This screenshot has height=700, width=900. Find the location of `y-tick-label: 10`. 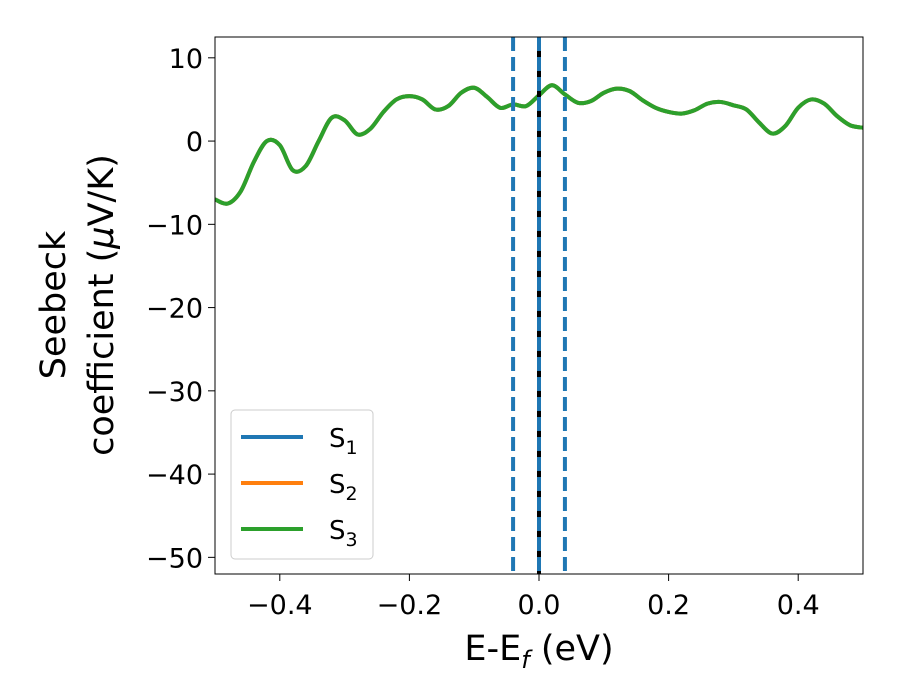

y-tick-label: 10 is located at coordinates (186, 59).